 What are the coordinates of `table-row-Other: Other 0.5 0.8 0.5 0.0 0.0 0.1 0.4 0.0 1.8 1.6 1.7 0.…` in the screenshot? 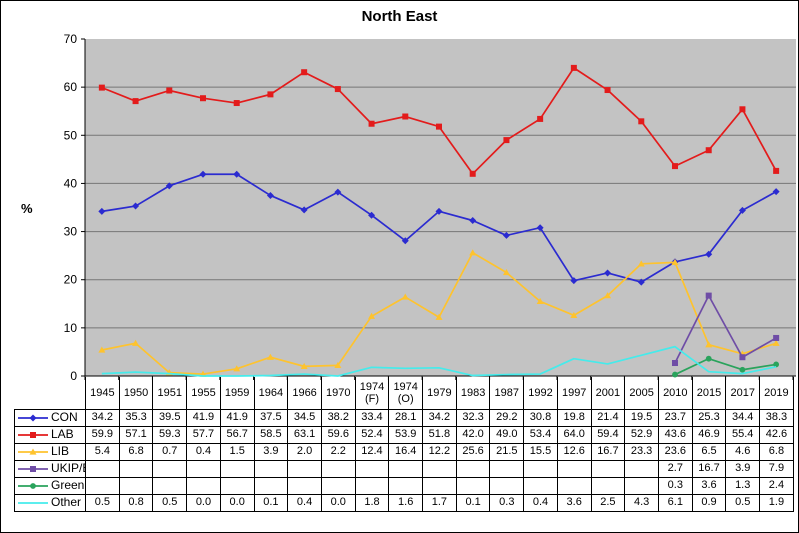 It's located at (404, 502).